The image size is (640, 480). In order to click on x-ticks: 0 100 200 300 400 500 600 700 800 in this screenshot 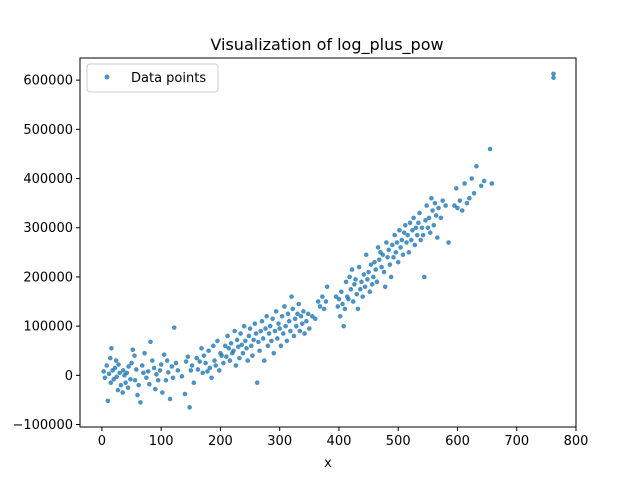, I will do `click(343, 438)`.